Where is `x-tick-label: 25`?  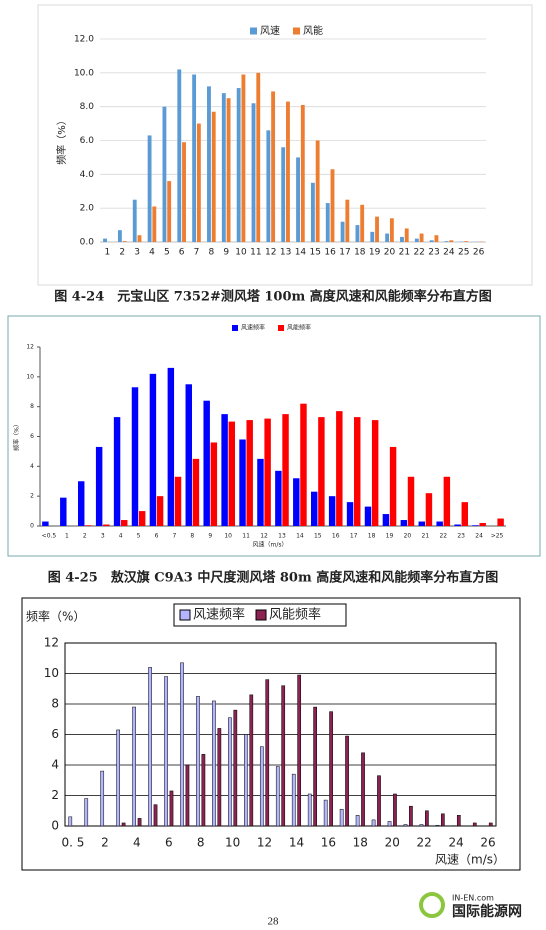 x-tick-label: 25 is located at coordinates (463, 253).